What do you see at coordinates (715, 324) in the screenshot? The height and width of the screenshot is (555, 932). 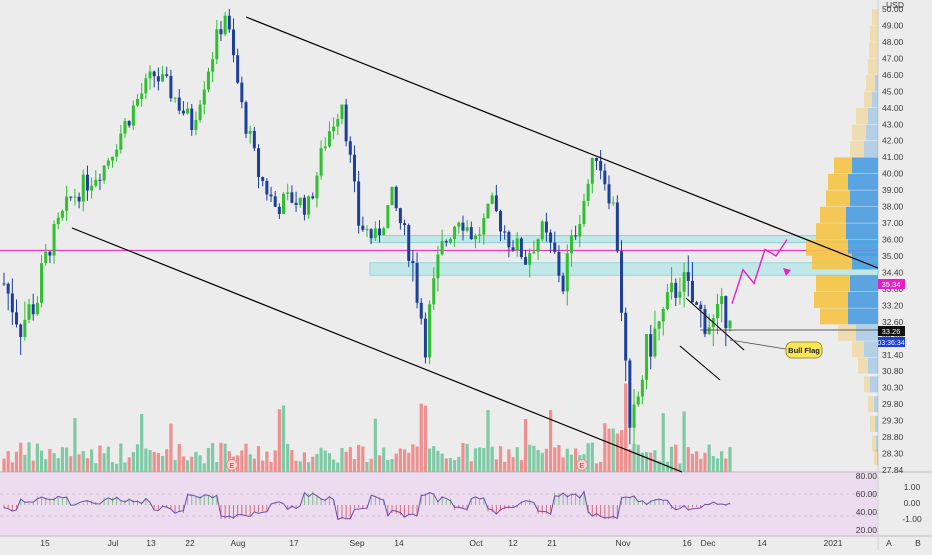 I see `flag-upper-line` at bounding box center [715, 324].